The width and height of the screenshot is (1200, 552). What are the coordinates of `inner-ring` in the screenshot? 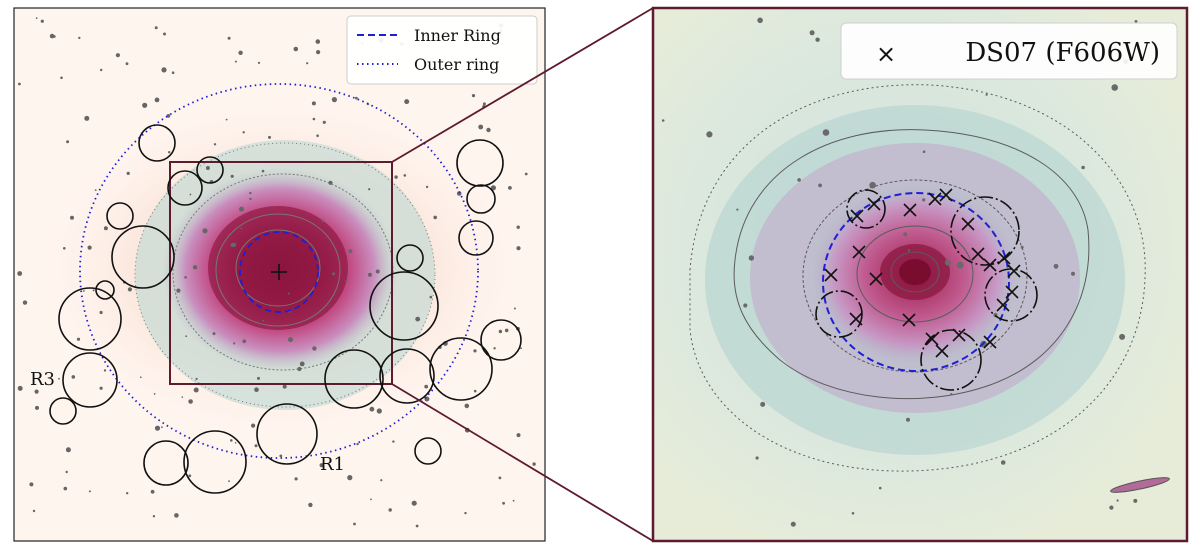 It's located at (279, 272).